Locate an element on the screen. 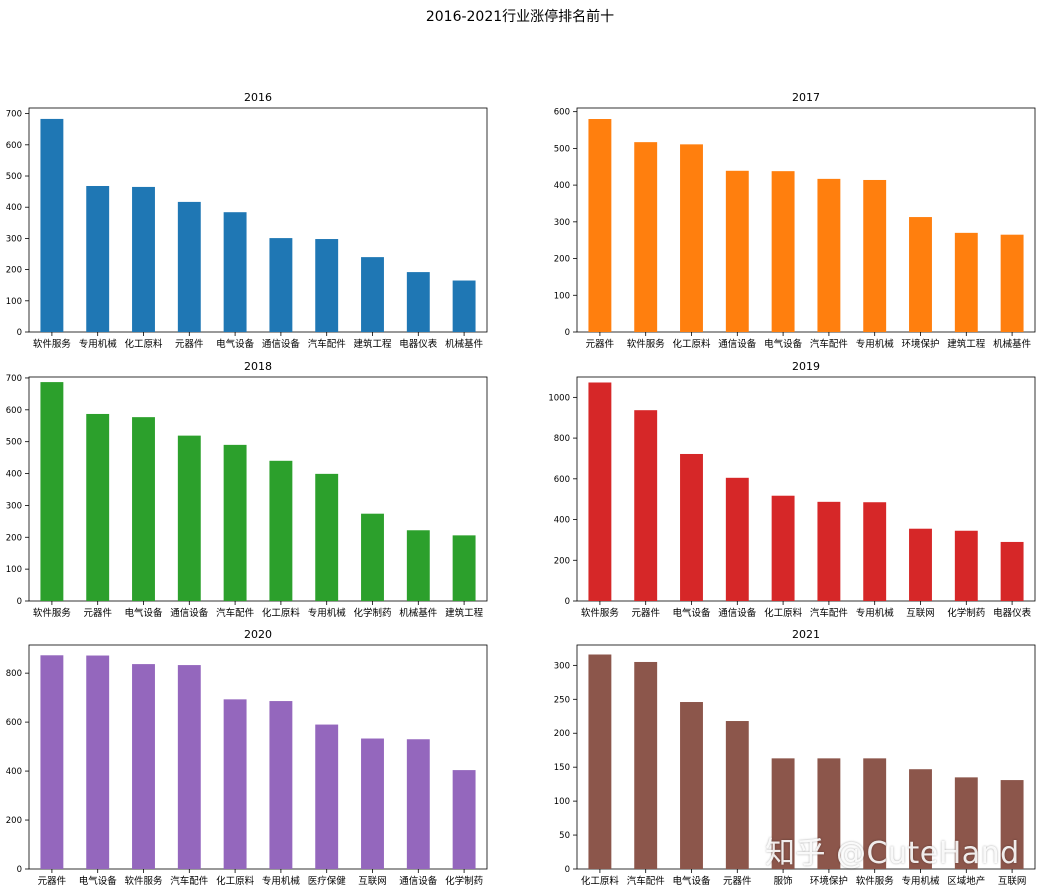 Image resolution: width=1040 pixels, height=893 pixels. y-tick-label: 50 is located at coordinates (564, 836).